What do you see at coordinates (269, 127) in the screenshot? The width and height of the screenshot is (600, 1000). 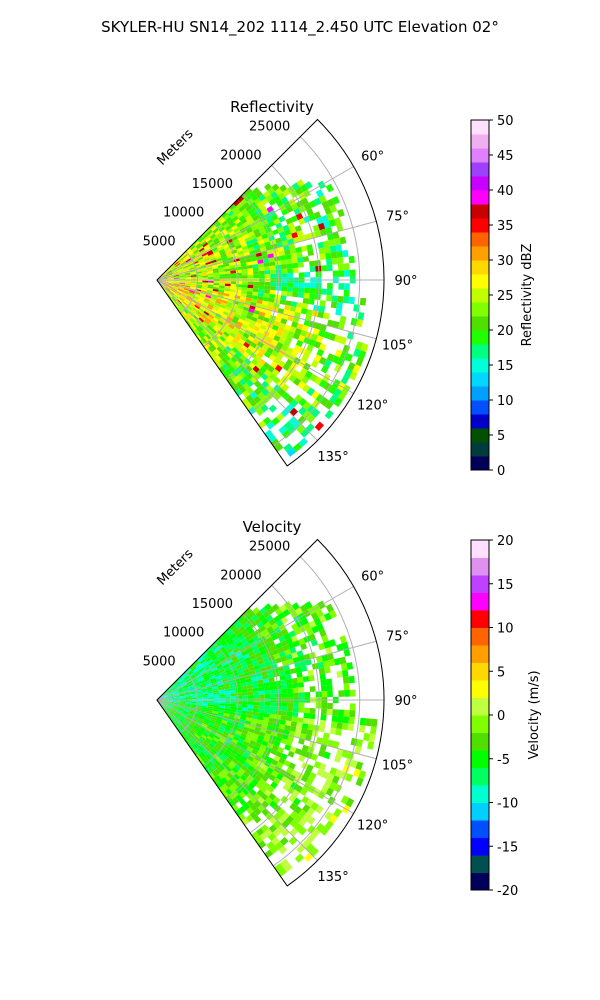 I see `range-tick-label: 25000` at bounding box center [269, 127].